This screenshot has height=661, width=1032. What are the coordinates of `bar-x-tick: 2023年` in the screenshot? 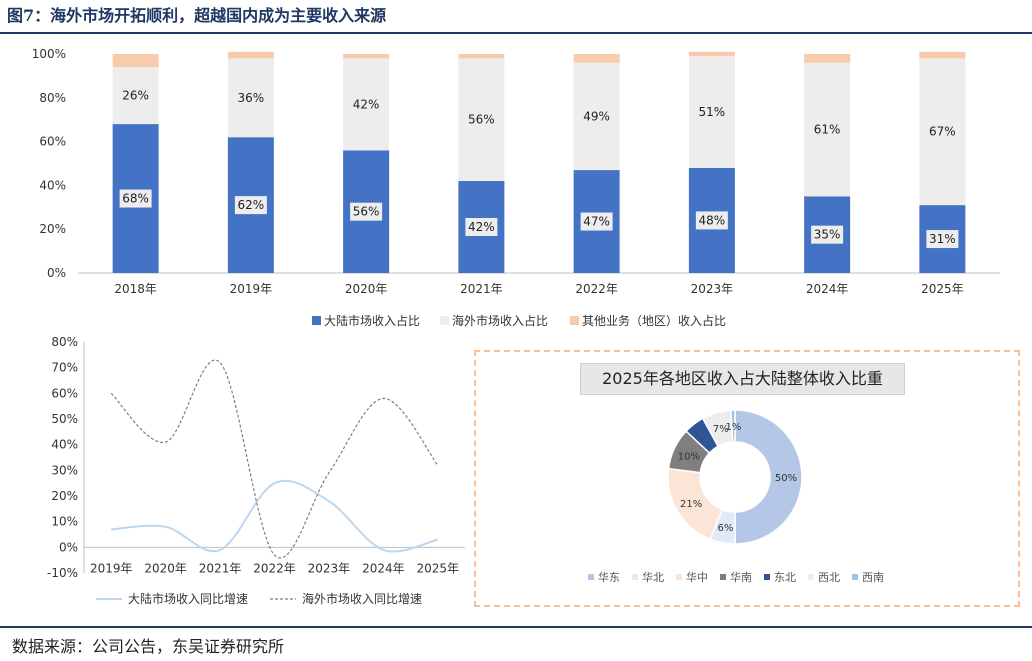 It's located at (712, 289).